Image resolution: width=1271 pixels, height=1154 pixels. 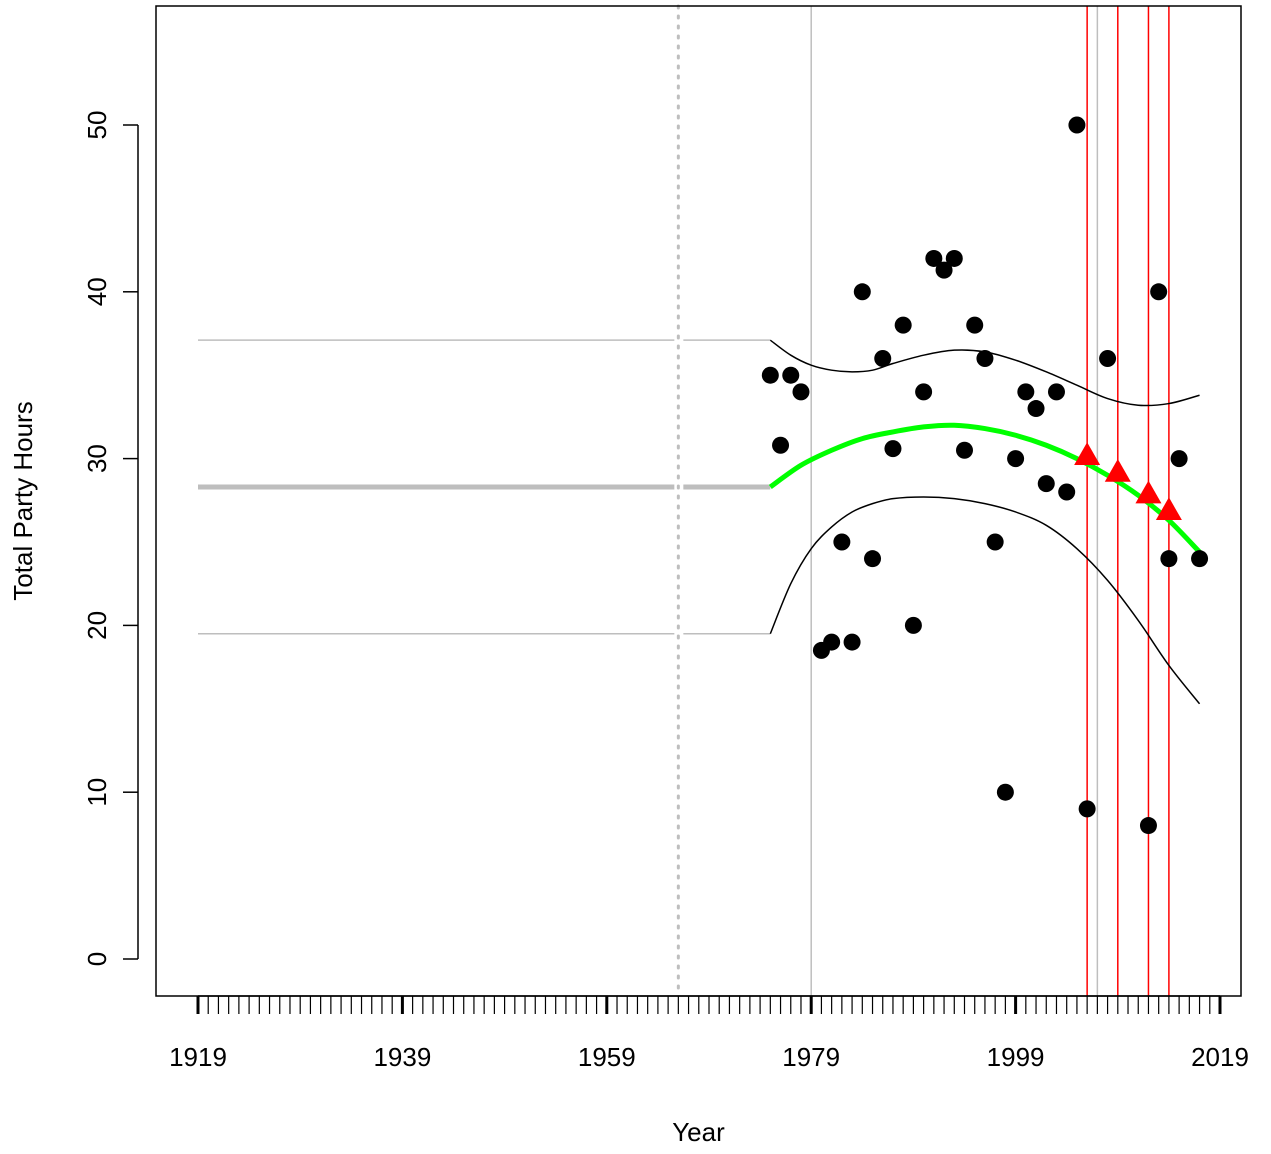 I want to click on trend-line, so click(x=985, y=488).